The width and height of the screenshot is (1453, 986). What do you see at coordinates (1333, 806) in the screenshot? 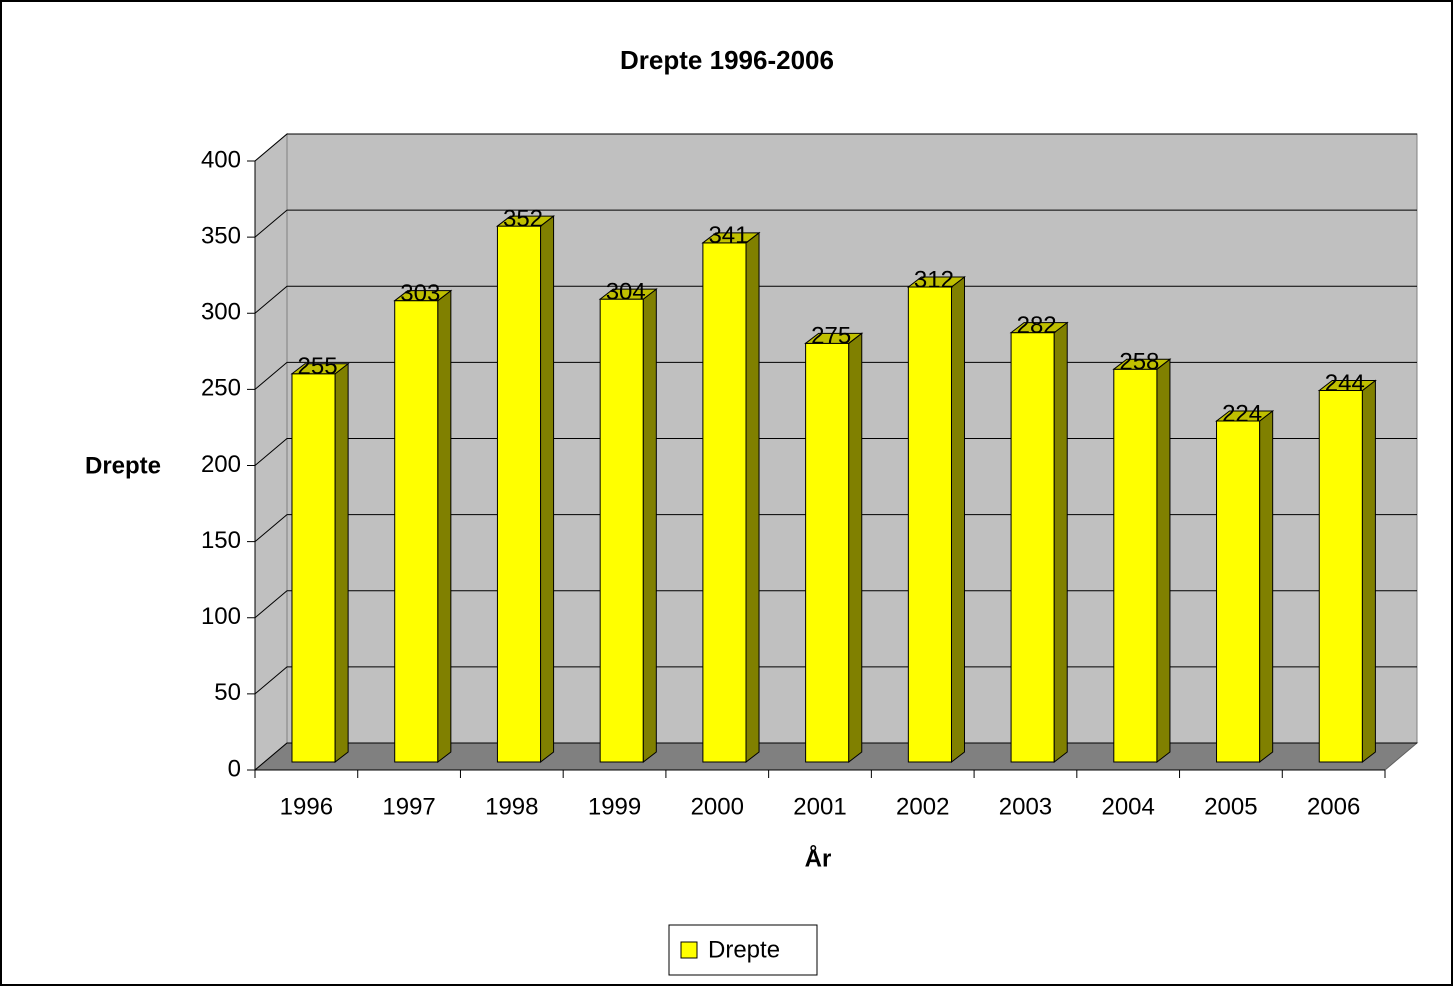
I see `x-tick-label: 2006` at bounding box center [1333, 806].